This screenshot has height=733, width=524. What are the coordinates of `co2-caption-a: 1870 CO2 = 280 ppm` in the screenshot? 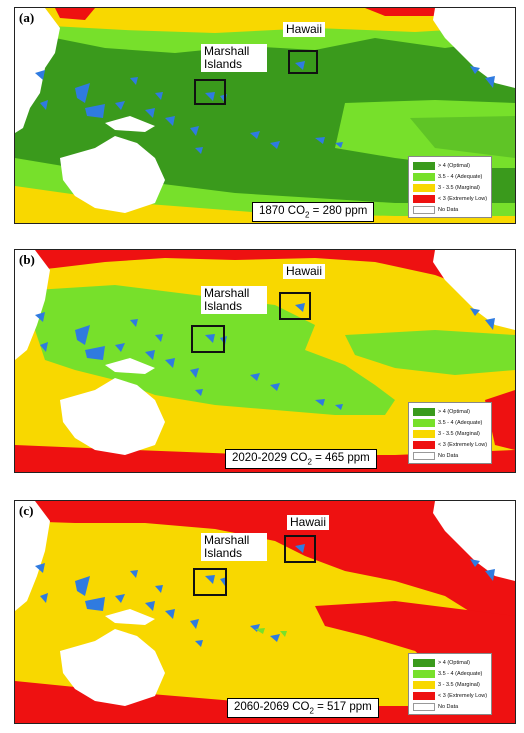 It's located at (313, 212).